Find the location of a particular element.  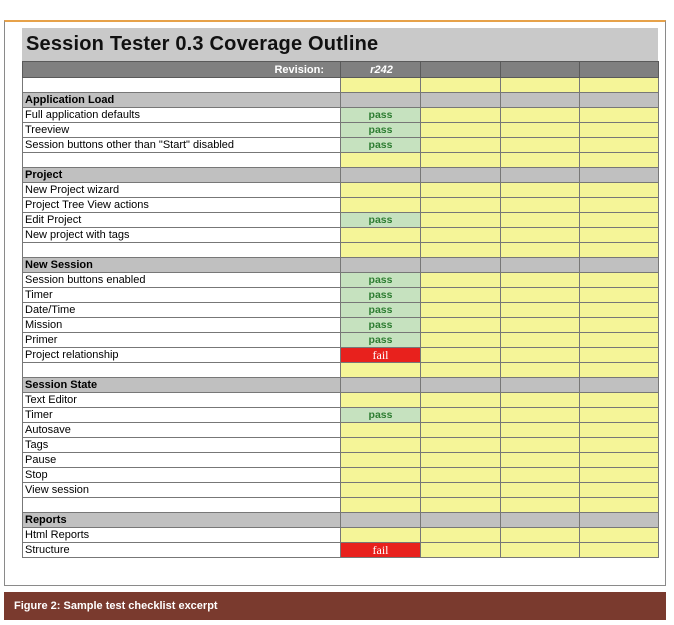

test-item-row: Html Reports is located at coordinates (340, 535).